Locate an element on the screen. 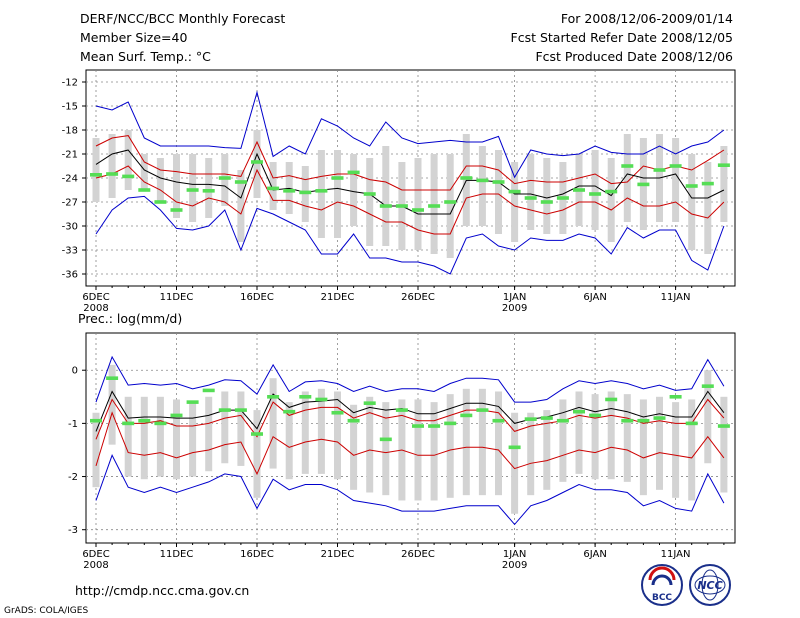 The height and width of the screenshot is (618, 800). y-tick-label: 0 is located at coordinates (75, 371).